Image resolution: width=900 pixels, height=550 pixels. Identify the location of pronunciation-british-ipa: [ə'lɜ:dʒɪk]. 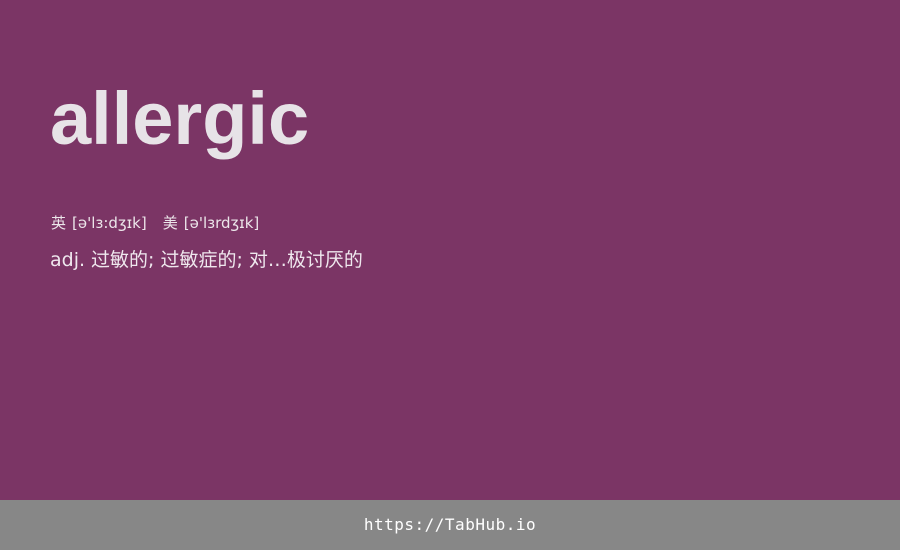
(109, 223).